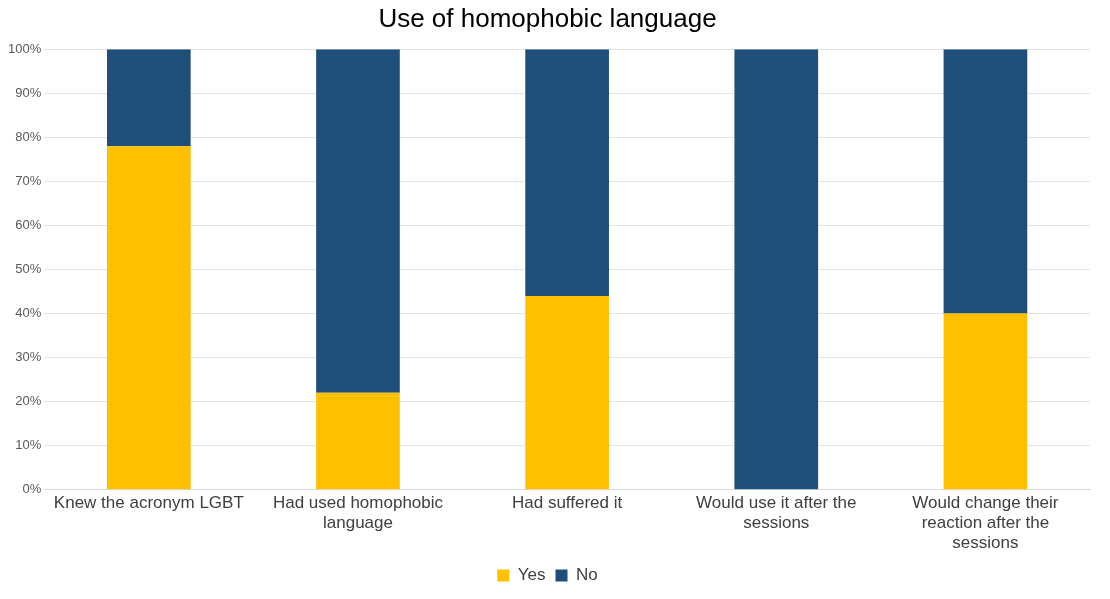 The image size is (1110, 599). What do you see at coordinates (28, 136) in the screenshot?
I see `y-tick-label: 80%` at bounding box center [28, 136].